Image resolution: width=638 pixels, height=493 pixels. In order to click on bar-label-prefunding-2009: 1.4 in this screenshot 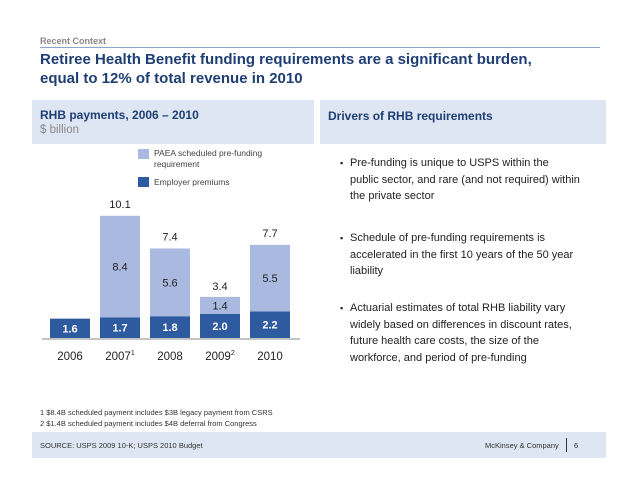, I will do `click(219, 306)`.